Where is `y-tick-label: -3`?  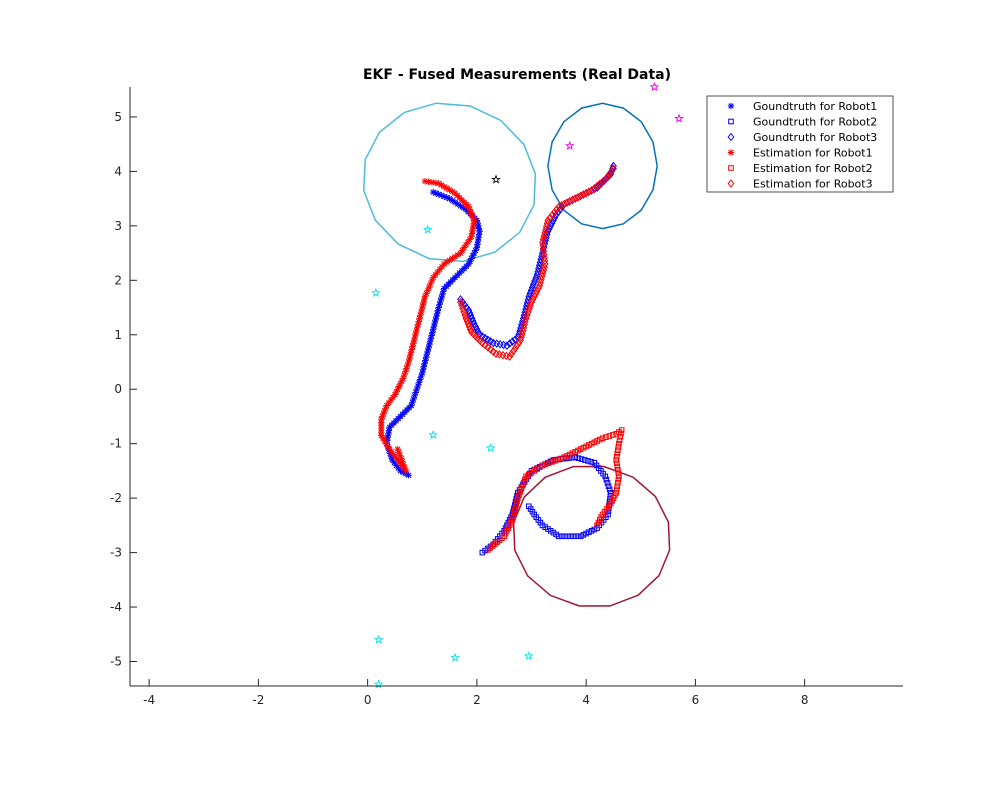 y-tick-label: -3 is located at coordinates (116, 553).